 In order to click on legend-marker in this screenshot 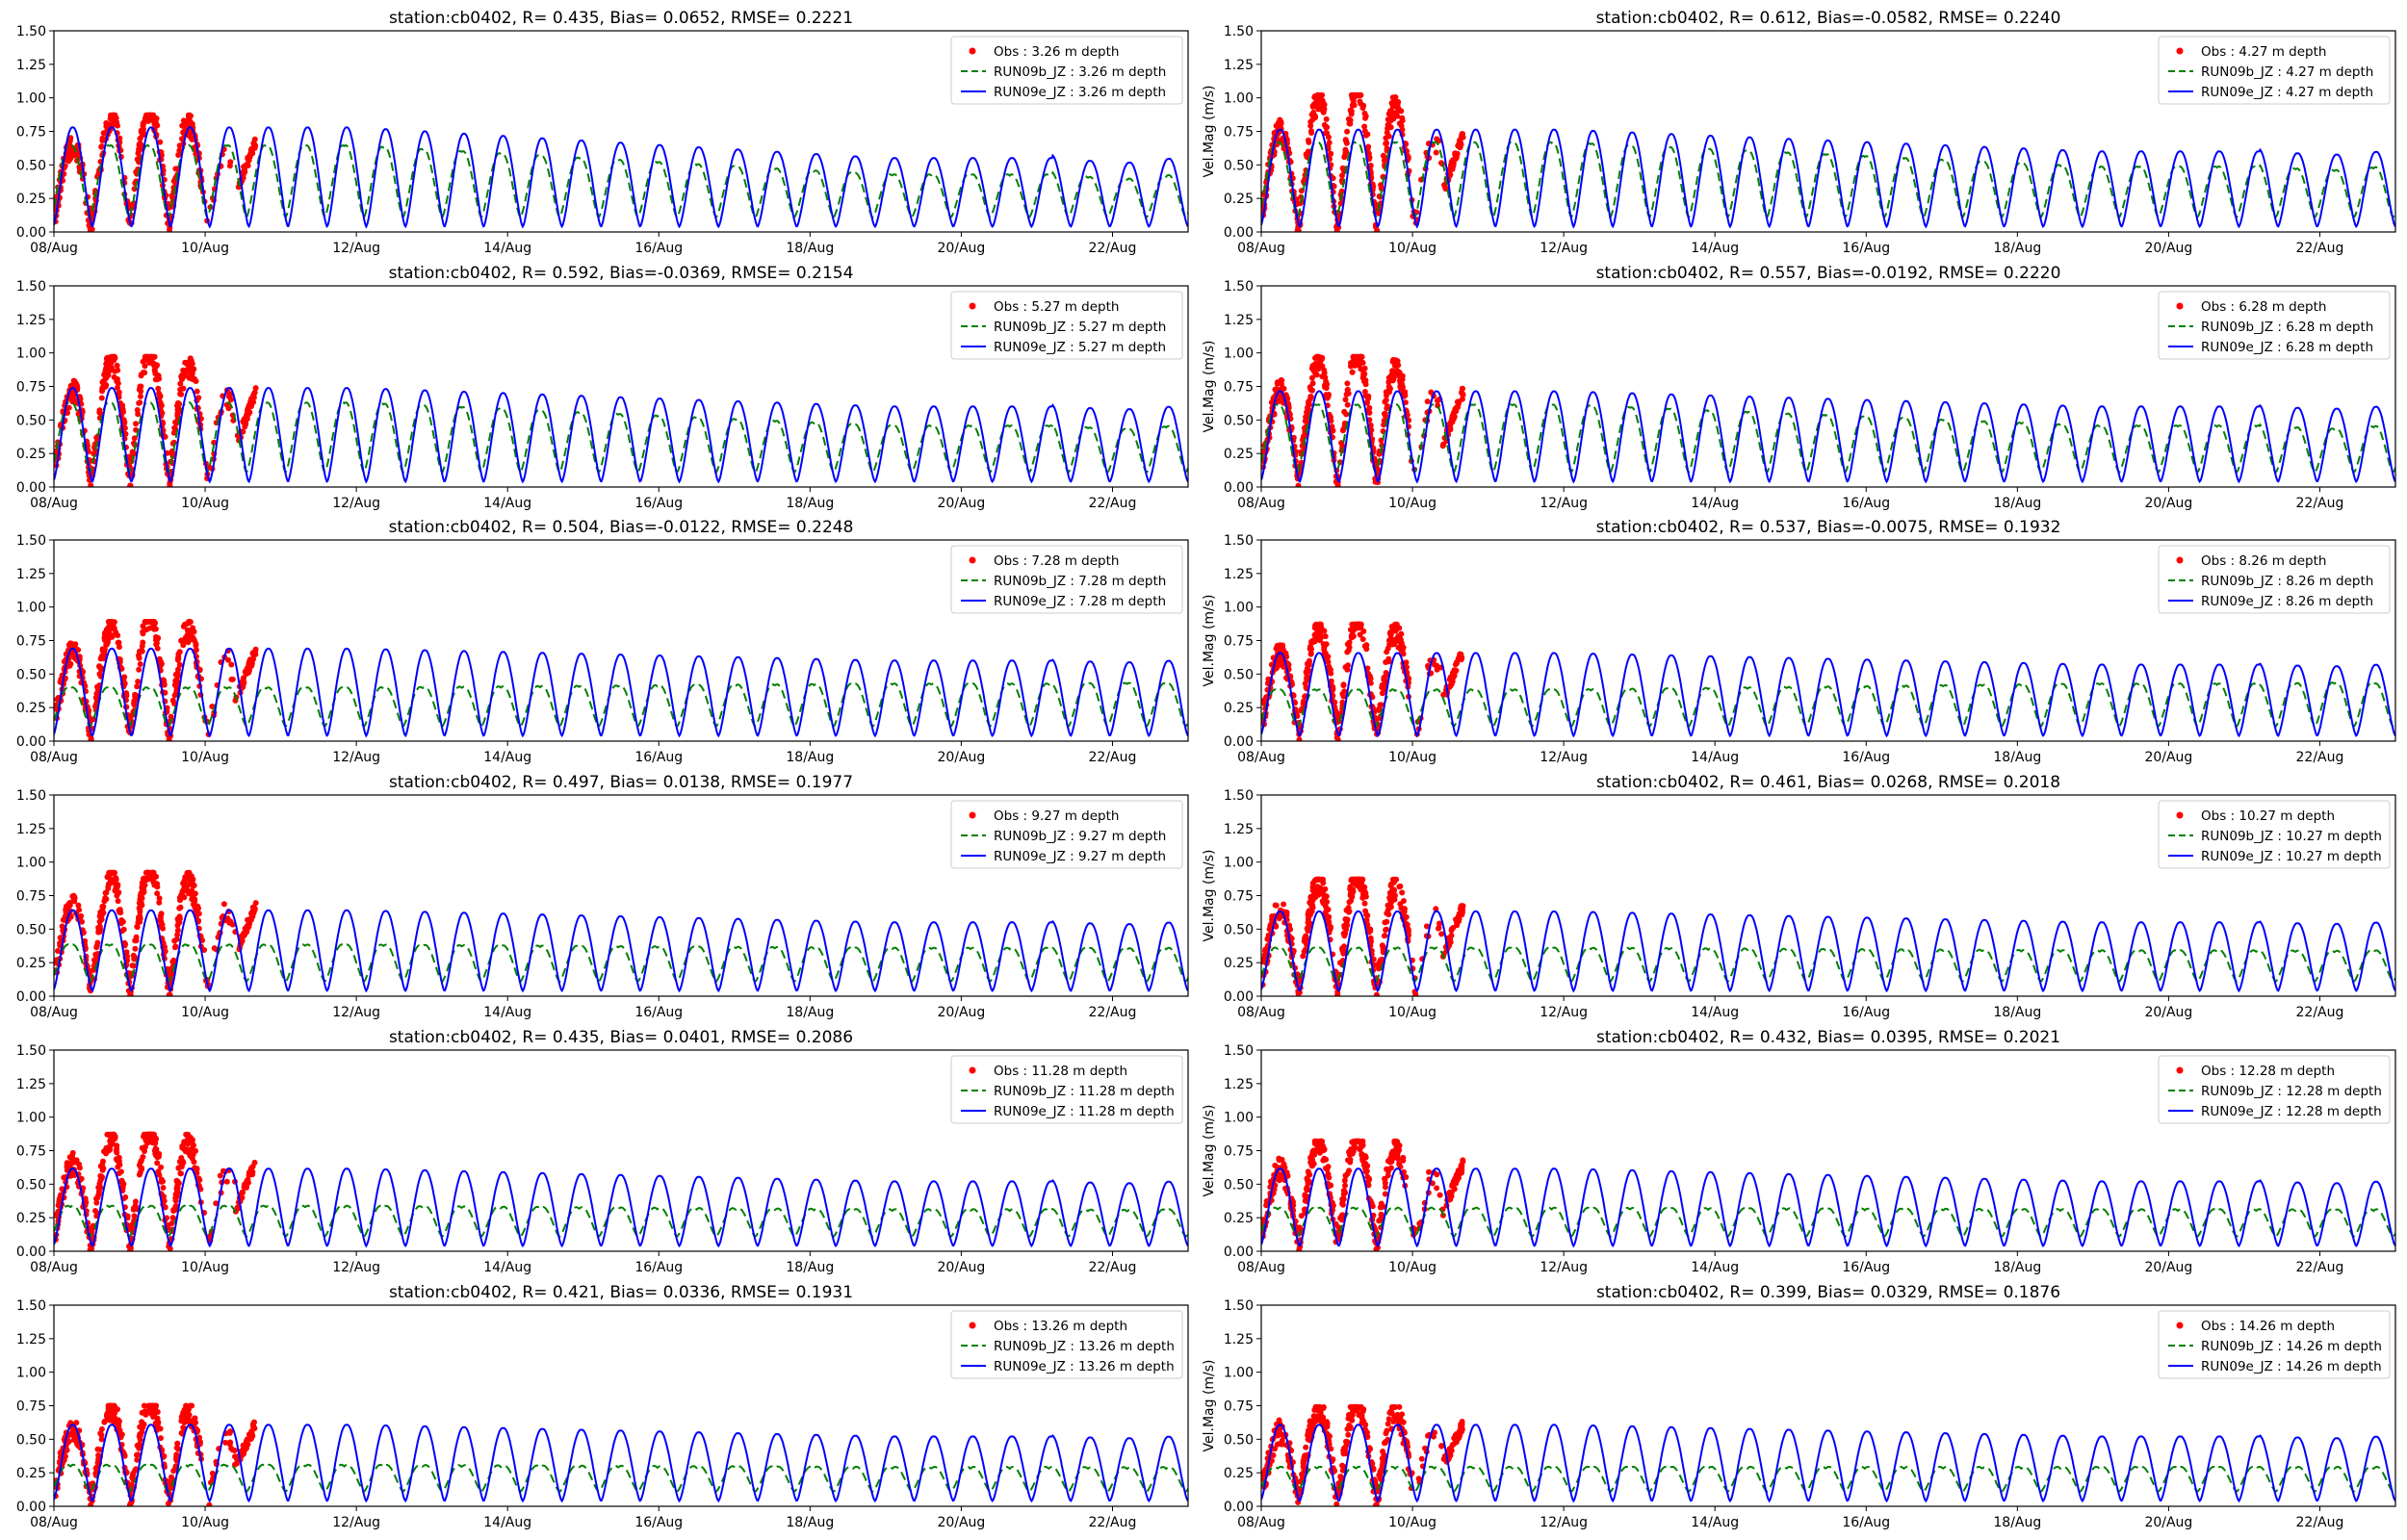, I will do `click(972, 1070)`.